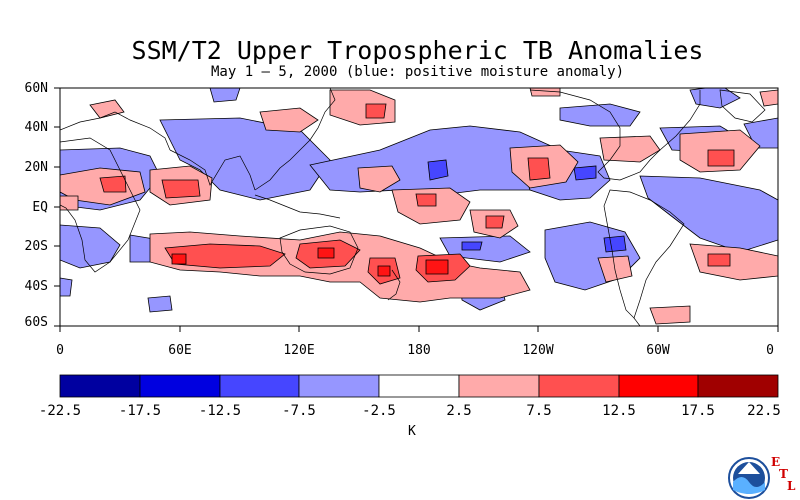  What do you see at coordinates (60, 411) in the screenshot?
I see `colorbar-label: -22.5` at bounding box center [60, 411].